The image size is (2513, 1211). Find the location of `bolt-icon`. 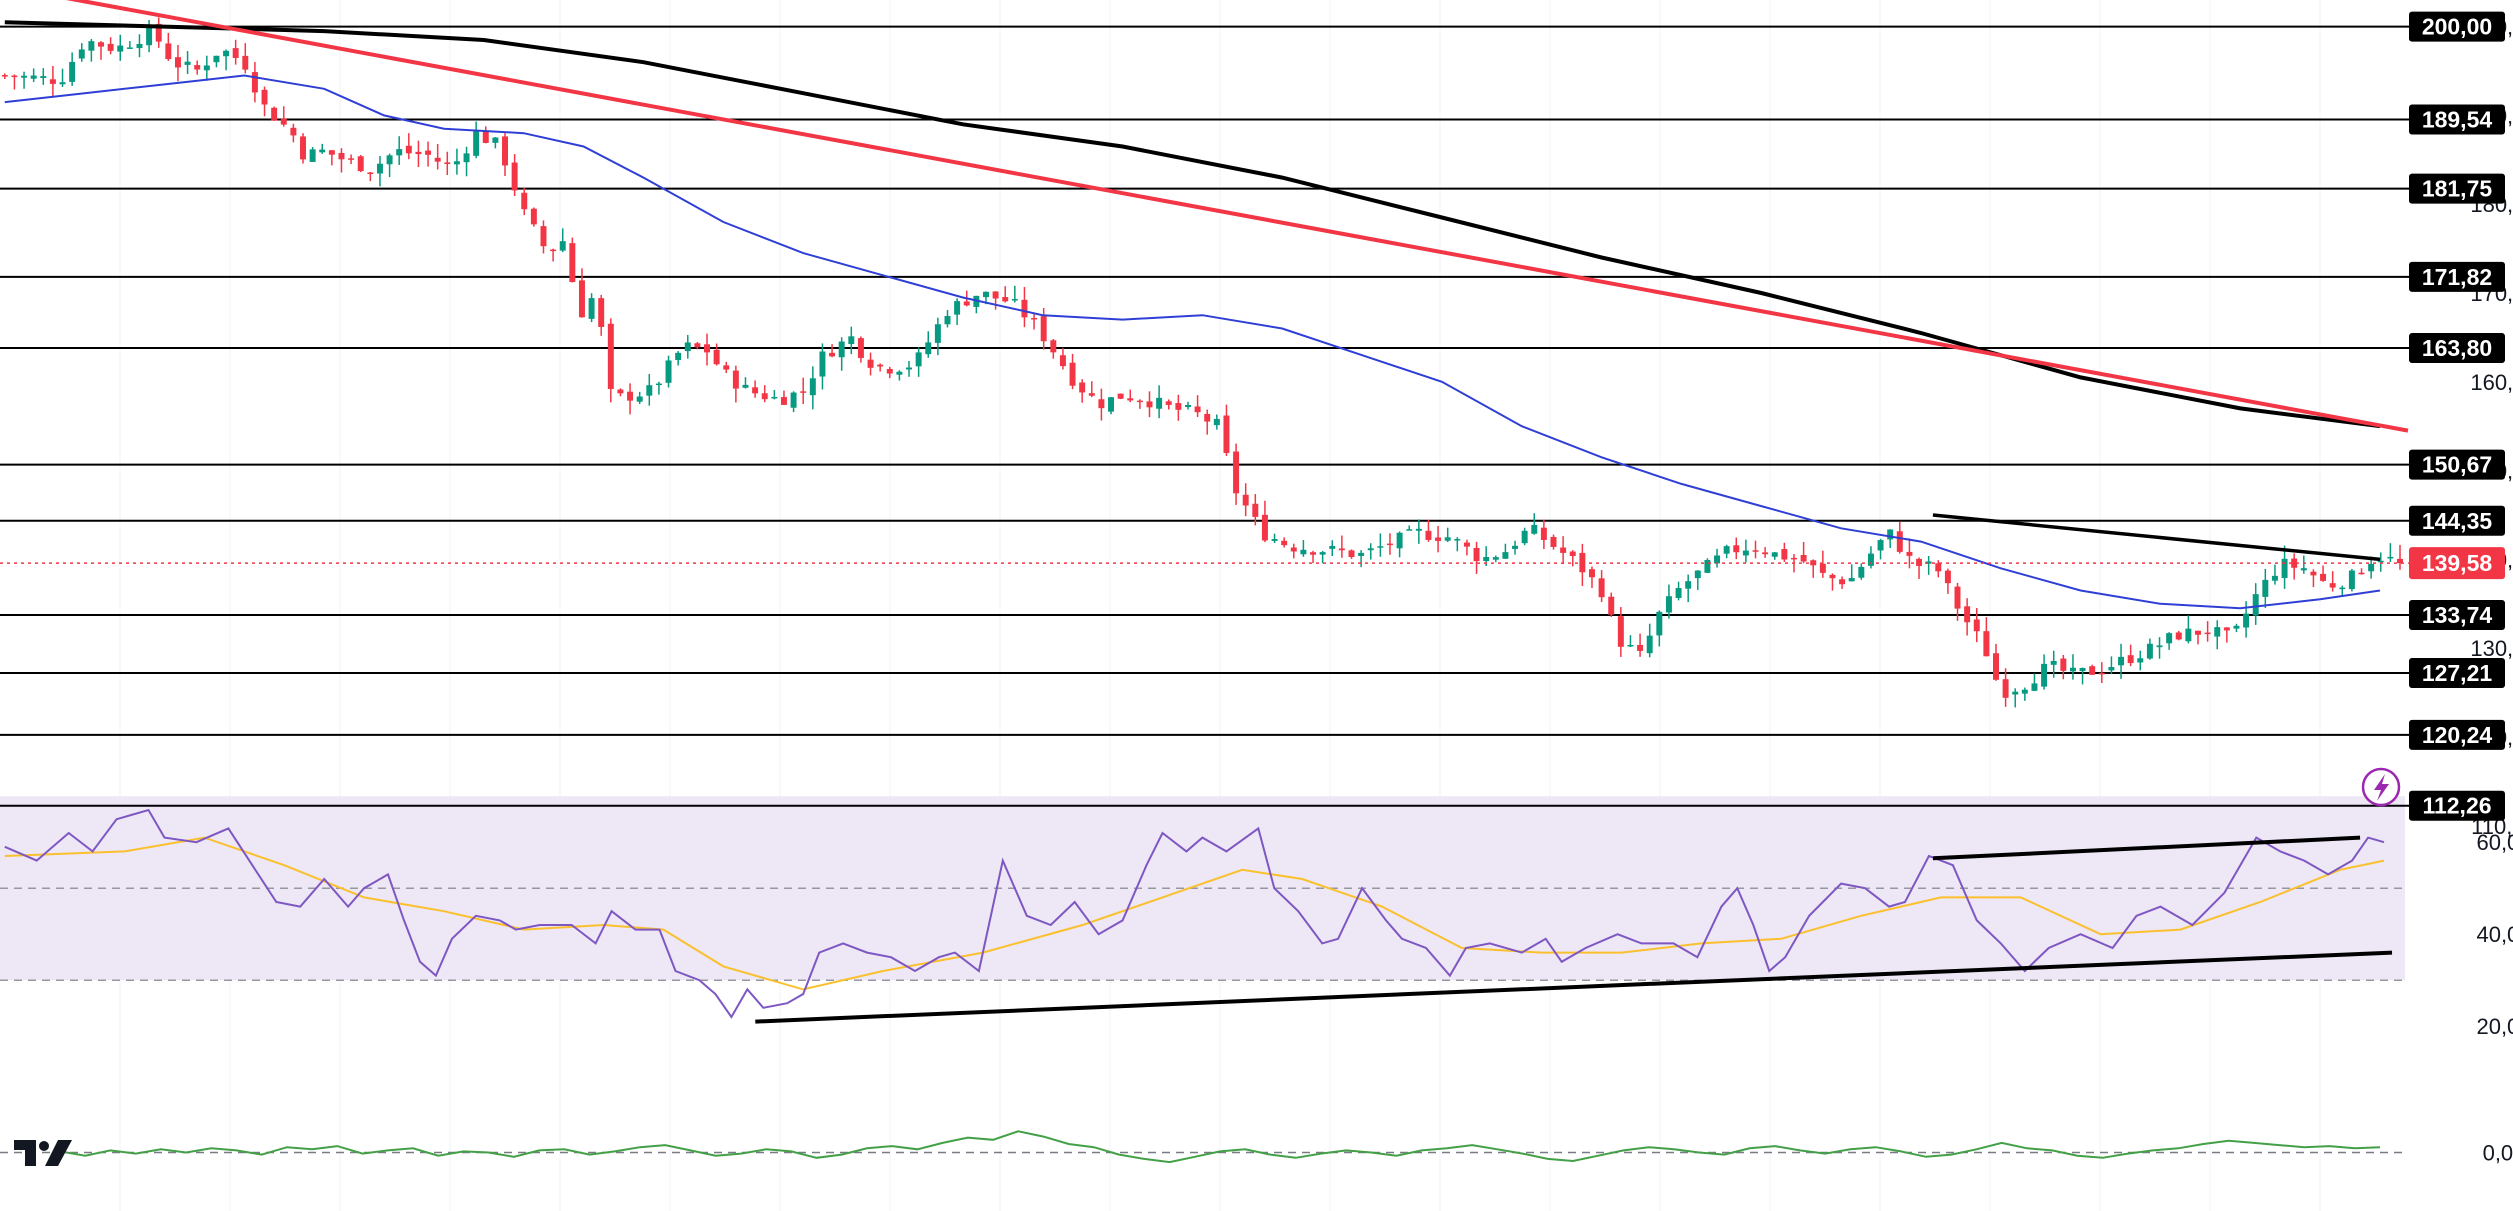

bolt-icon is located at coordinates (2381, 787).